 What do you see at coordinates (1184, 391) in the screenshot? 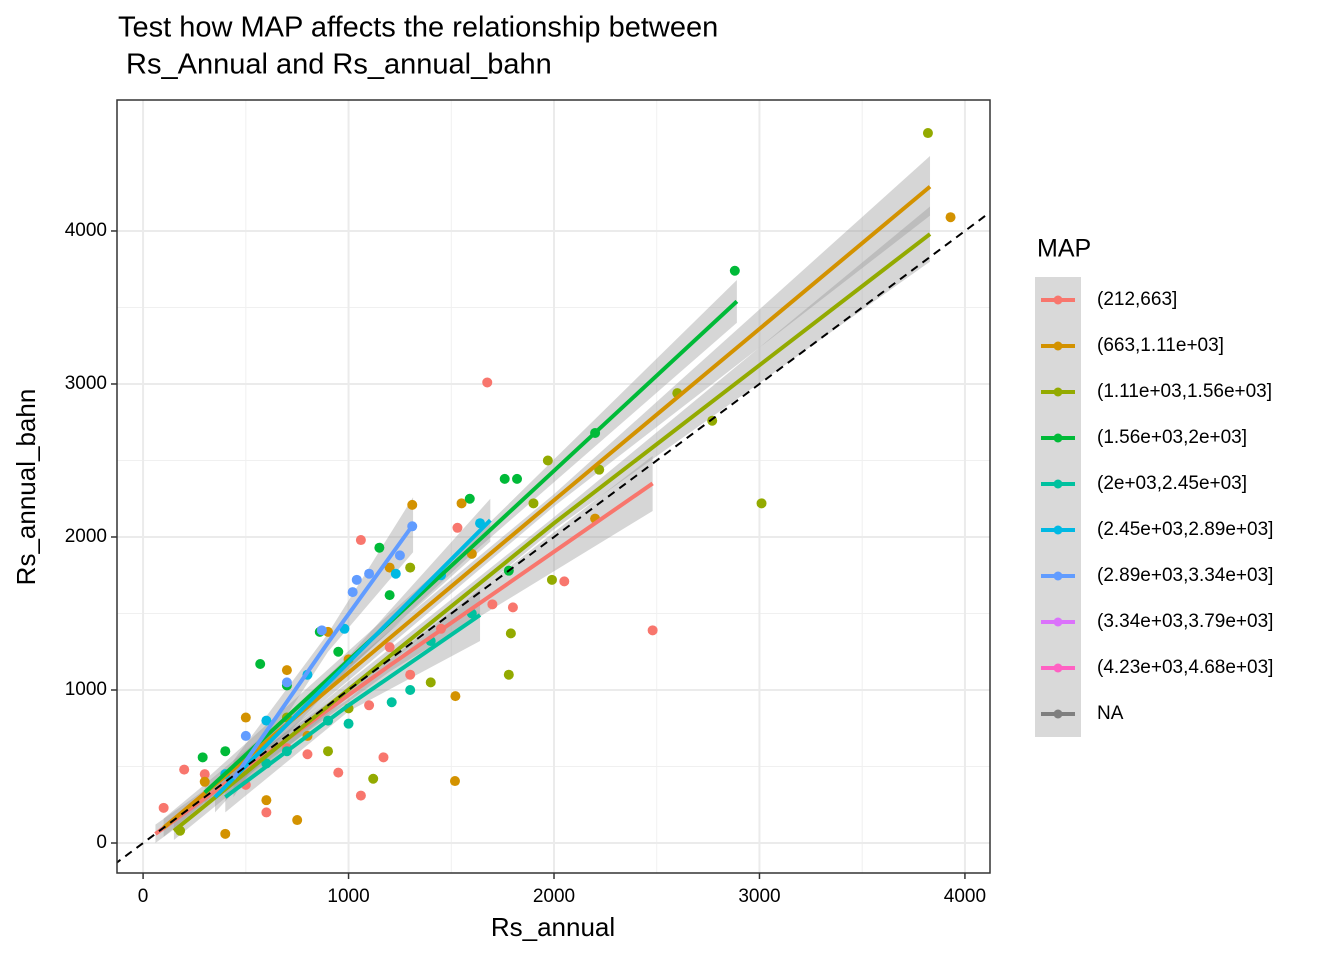
I see `legend-label: (1.11e+03,1.56e+03]` at bounding box center [1184, 391].